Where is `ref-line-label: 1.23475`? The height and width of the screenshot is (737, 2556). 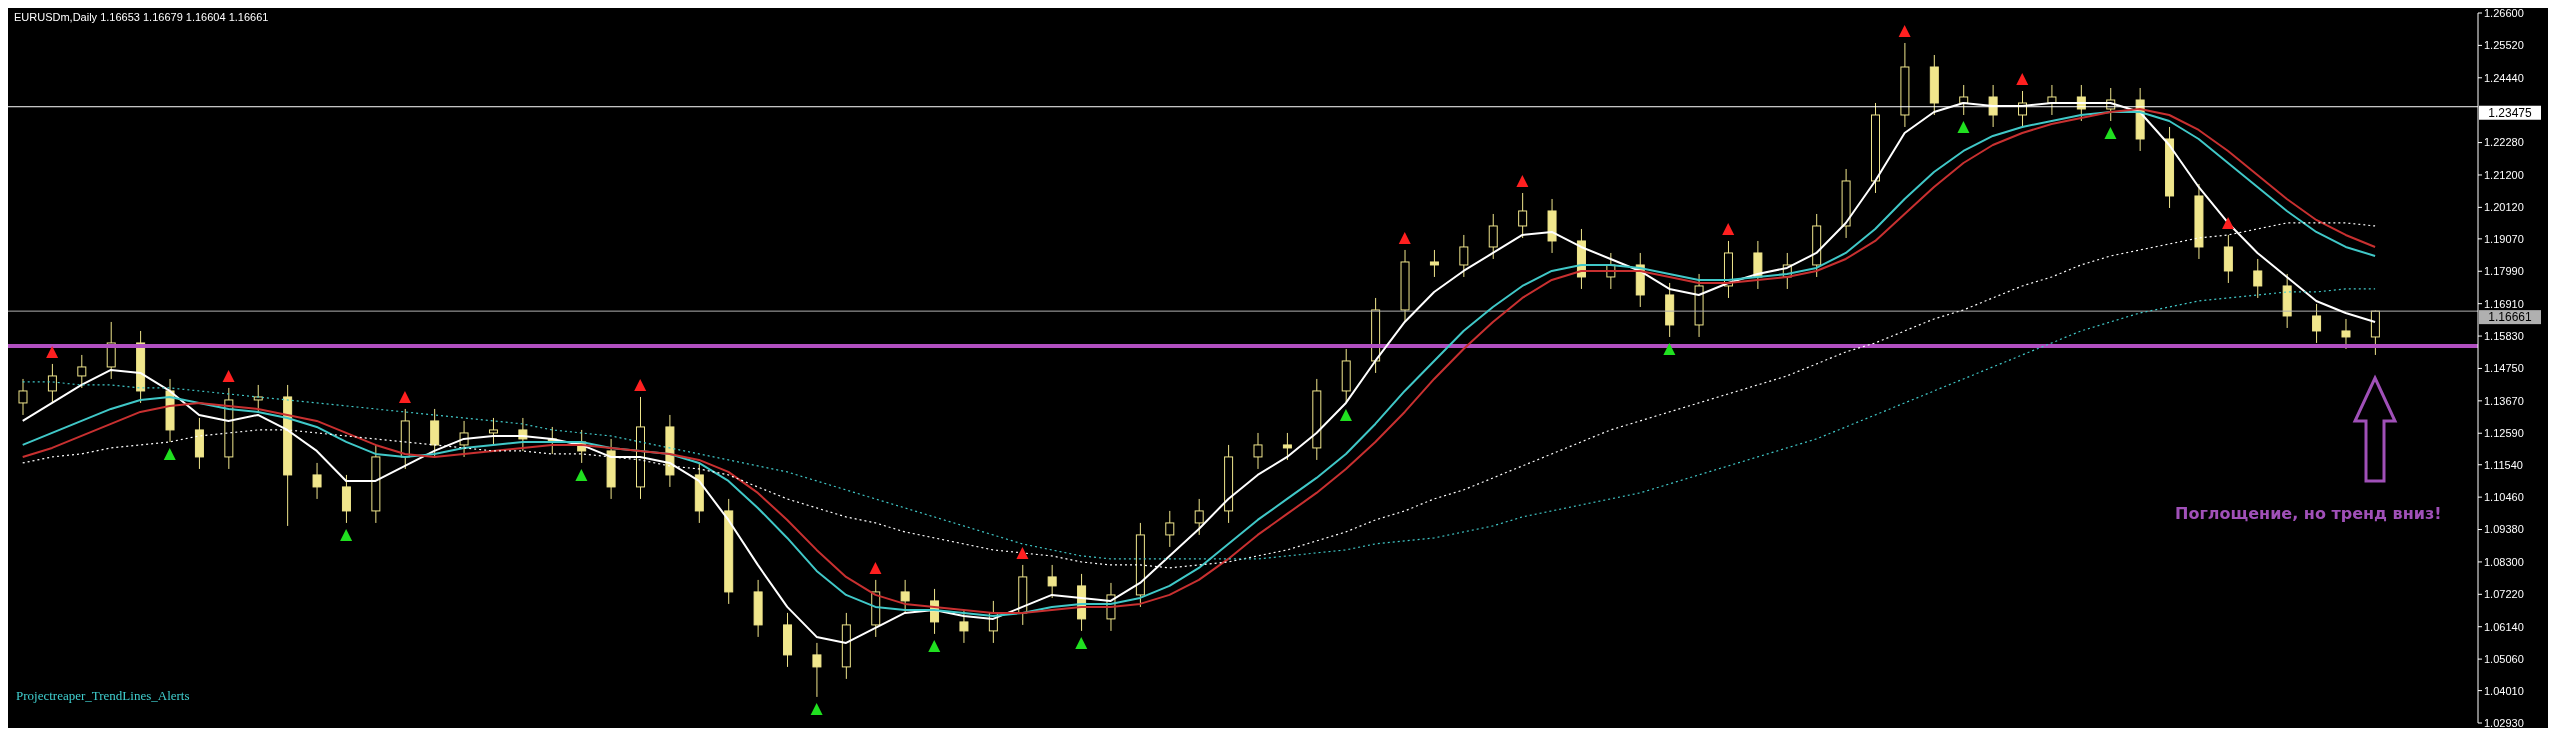
ref-line-label: 1.23475 is located at coordinates (2510, 112).